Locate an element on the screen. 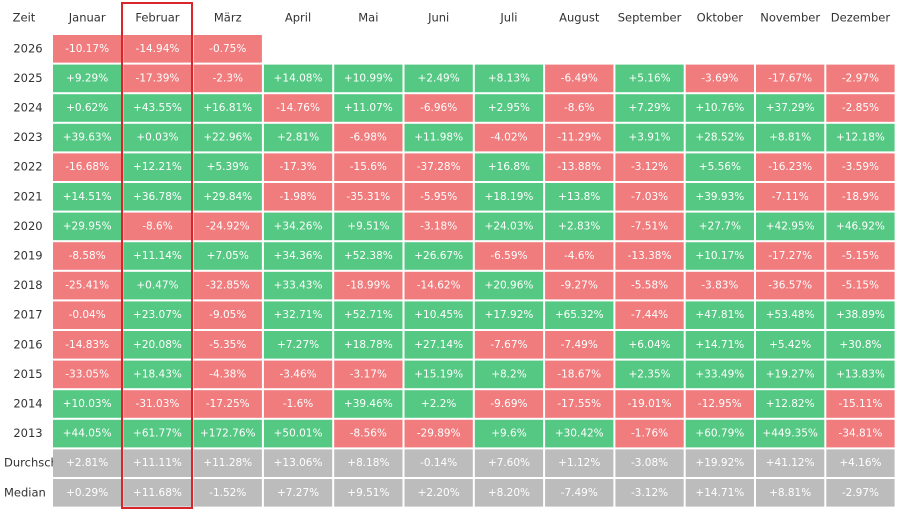 Image resolution: width=920 pixels, height=513 pixels. cell-value: -24.92% is located at coordinates (228, 226).